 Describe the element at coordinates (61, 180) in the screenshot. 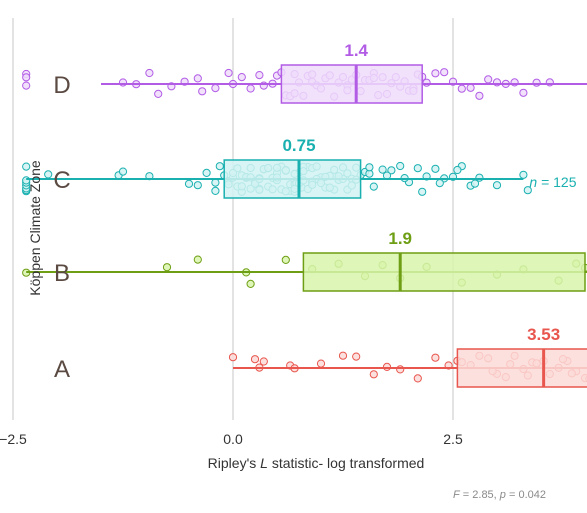

I see `category-label-c: C` at that location.